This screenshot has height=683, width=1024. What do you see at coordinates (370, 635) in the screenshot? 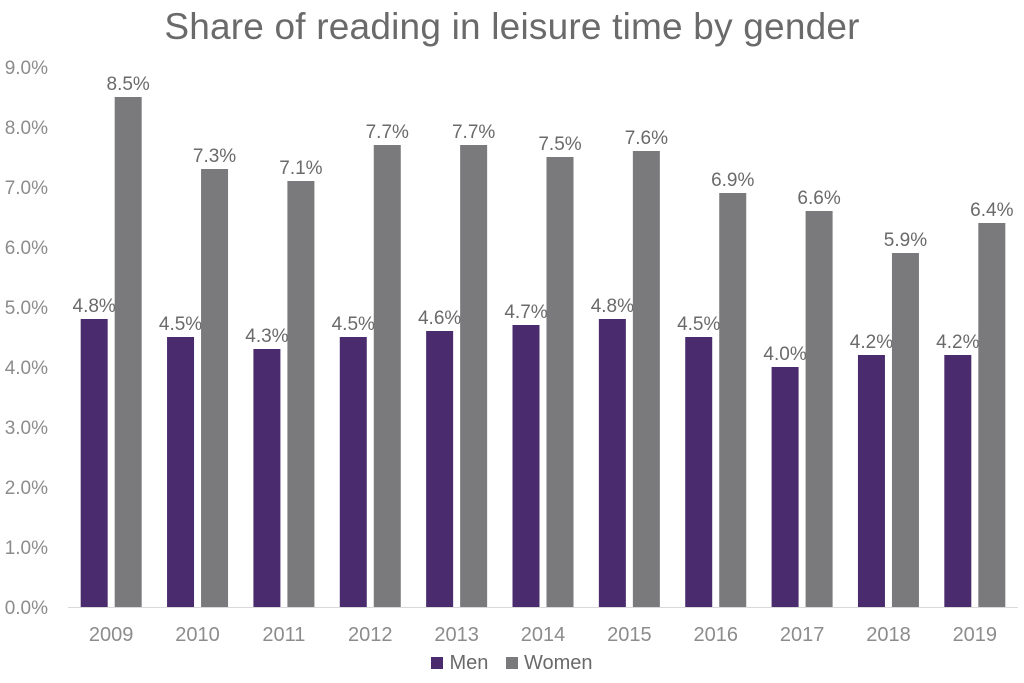
I see `x-tick-label: 2012` at bounding box center [370, 635].